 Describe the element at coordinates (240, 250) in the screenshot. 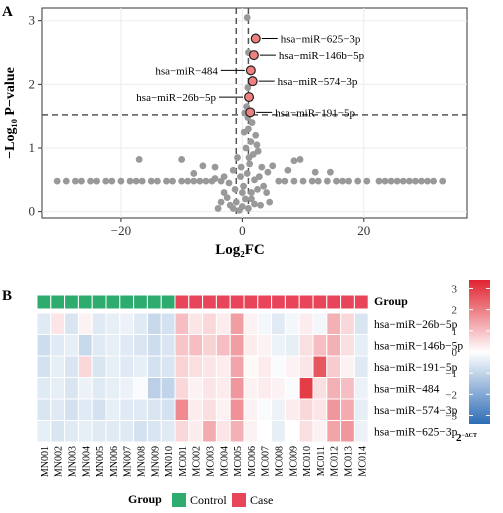

I see `x-axis-label: Log₂FC` at that location.